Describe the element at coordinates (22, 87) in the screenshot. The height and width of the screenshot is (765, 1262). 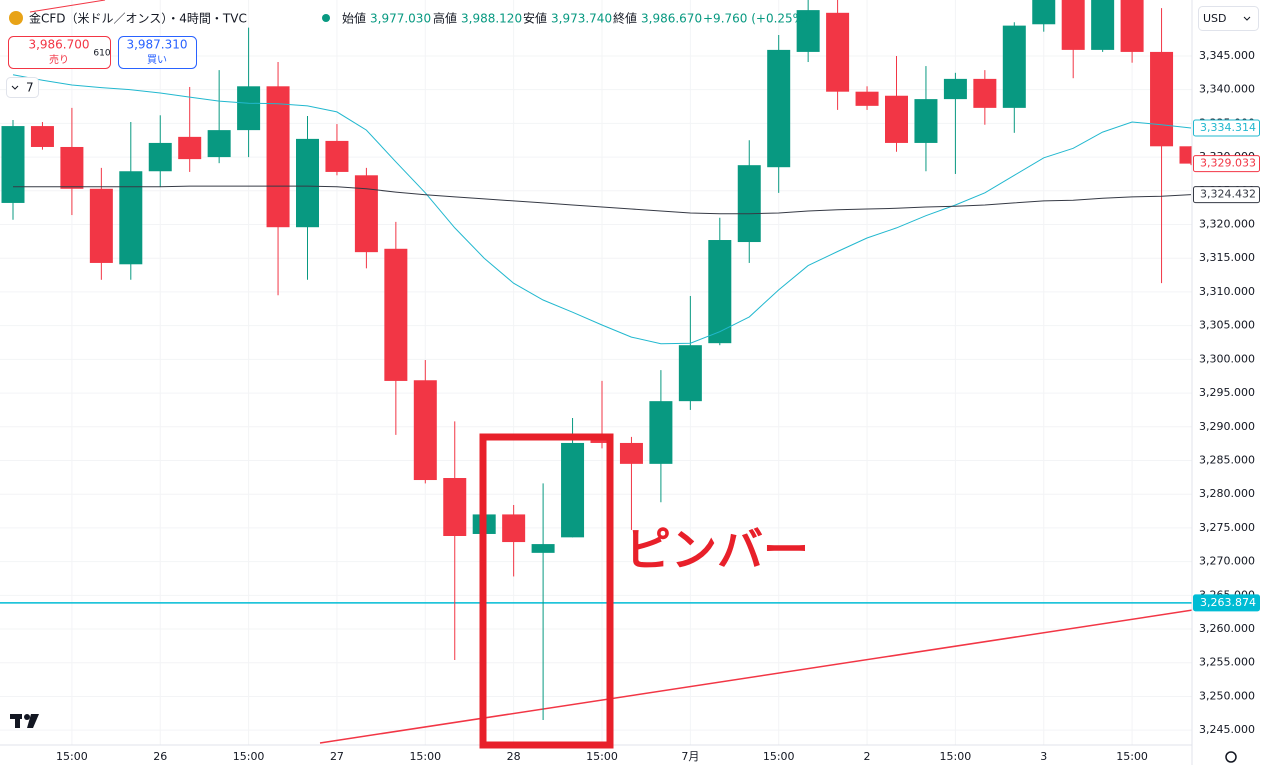
I see `indicator-toggle` at that location.